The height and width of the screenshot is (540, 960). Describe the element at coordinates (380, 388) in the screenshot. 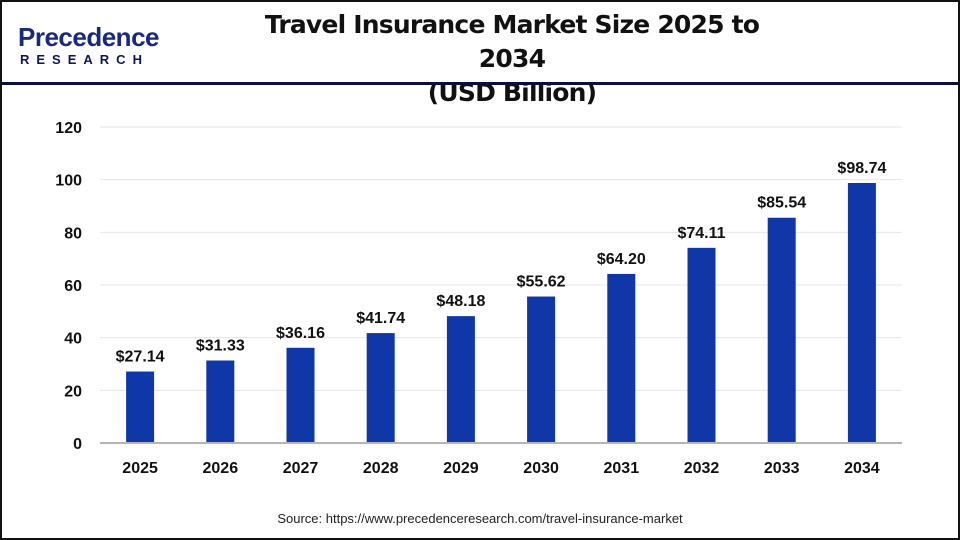

I see `bar-2028` at that location.